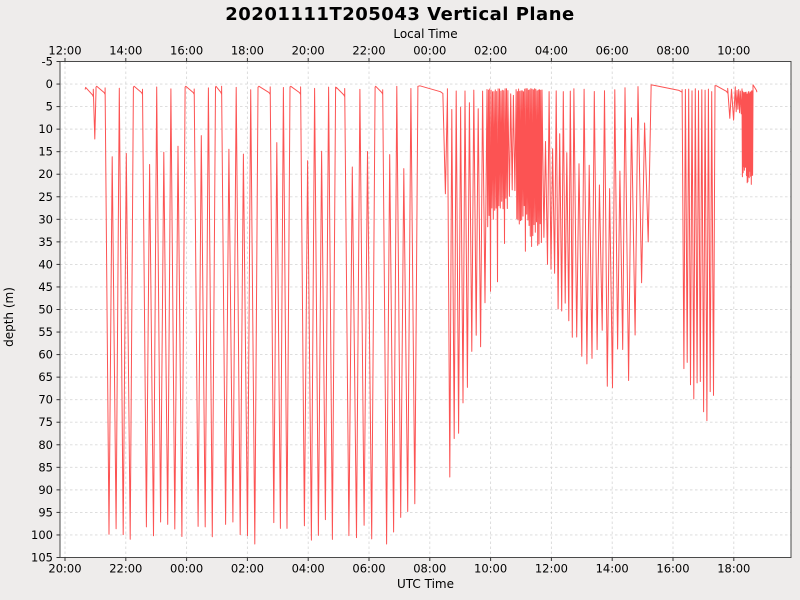 The width and height of the screenshot is (800, 600). I want to click on y-tick-label: 15, so click(45, 152).